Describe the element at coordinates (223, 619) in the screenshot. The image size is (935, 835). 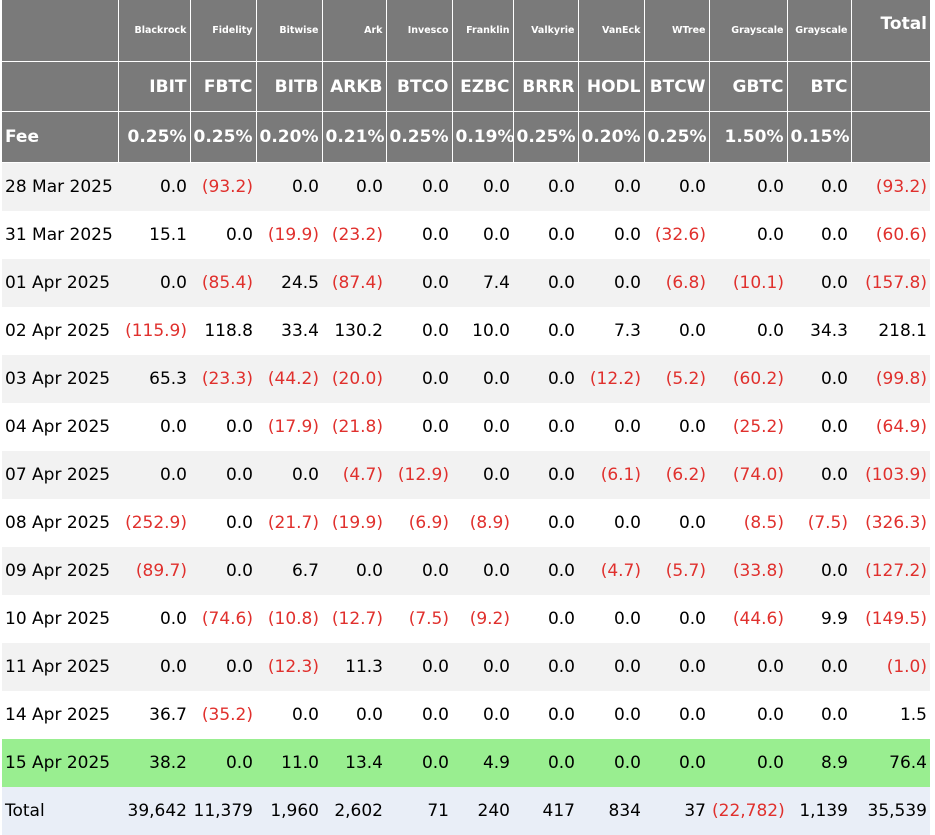
I see `flow-value-cell: (74.6)` at that location.